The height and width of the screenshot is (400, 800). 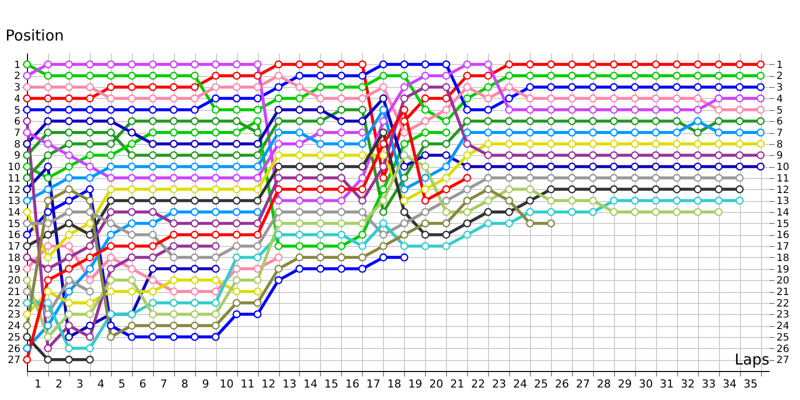 What do you see at coordinates (14, 202) in the screenshot?
I see `y-tick-label: 13` at bounding box center [14, 202].